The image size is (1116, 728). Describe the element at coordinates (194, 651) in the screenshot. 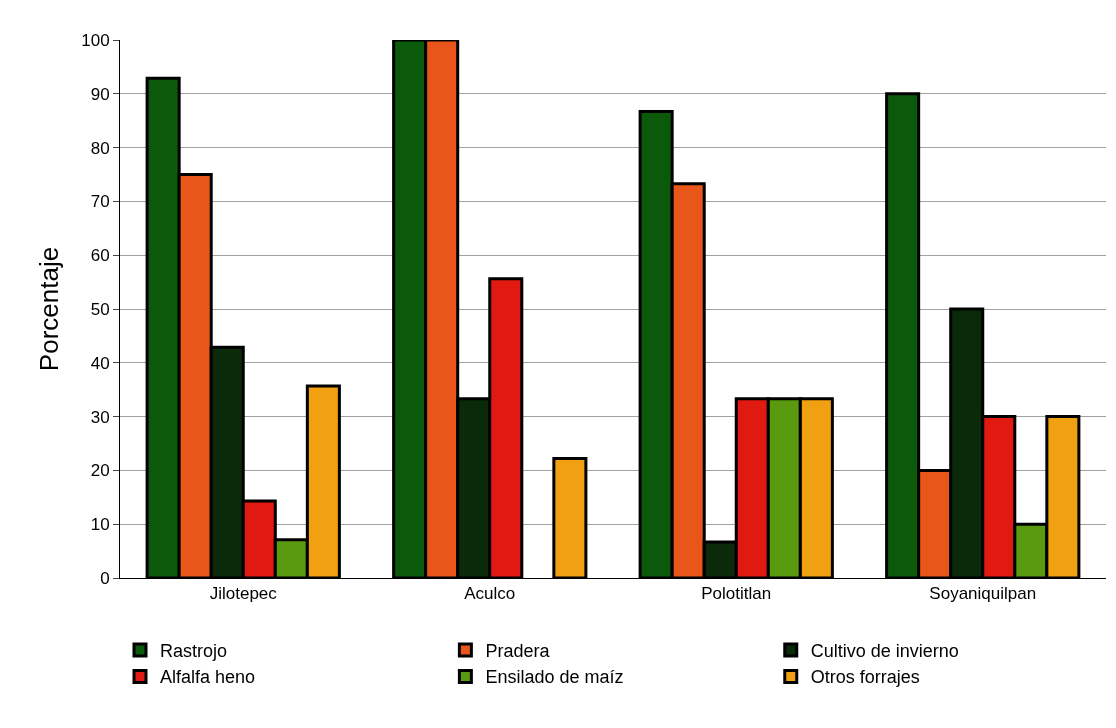

I see `legend-label: Rastrojo` at that location.